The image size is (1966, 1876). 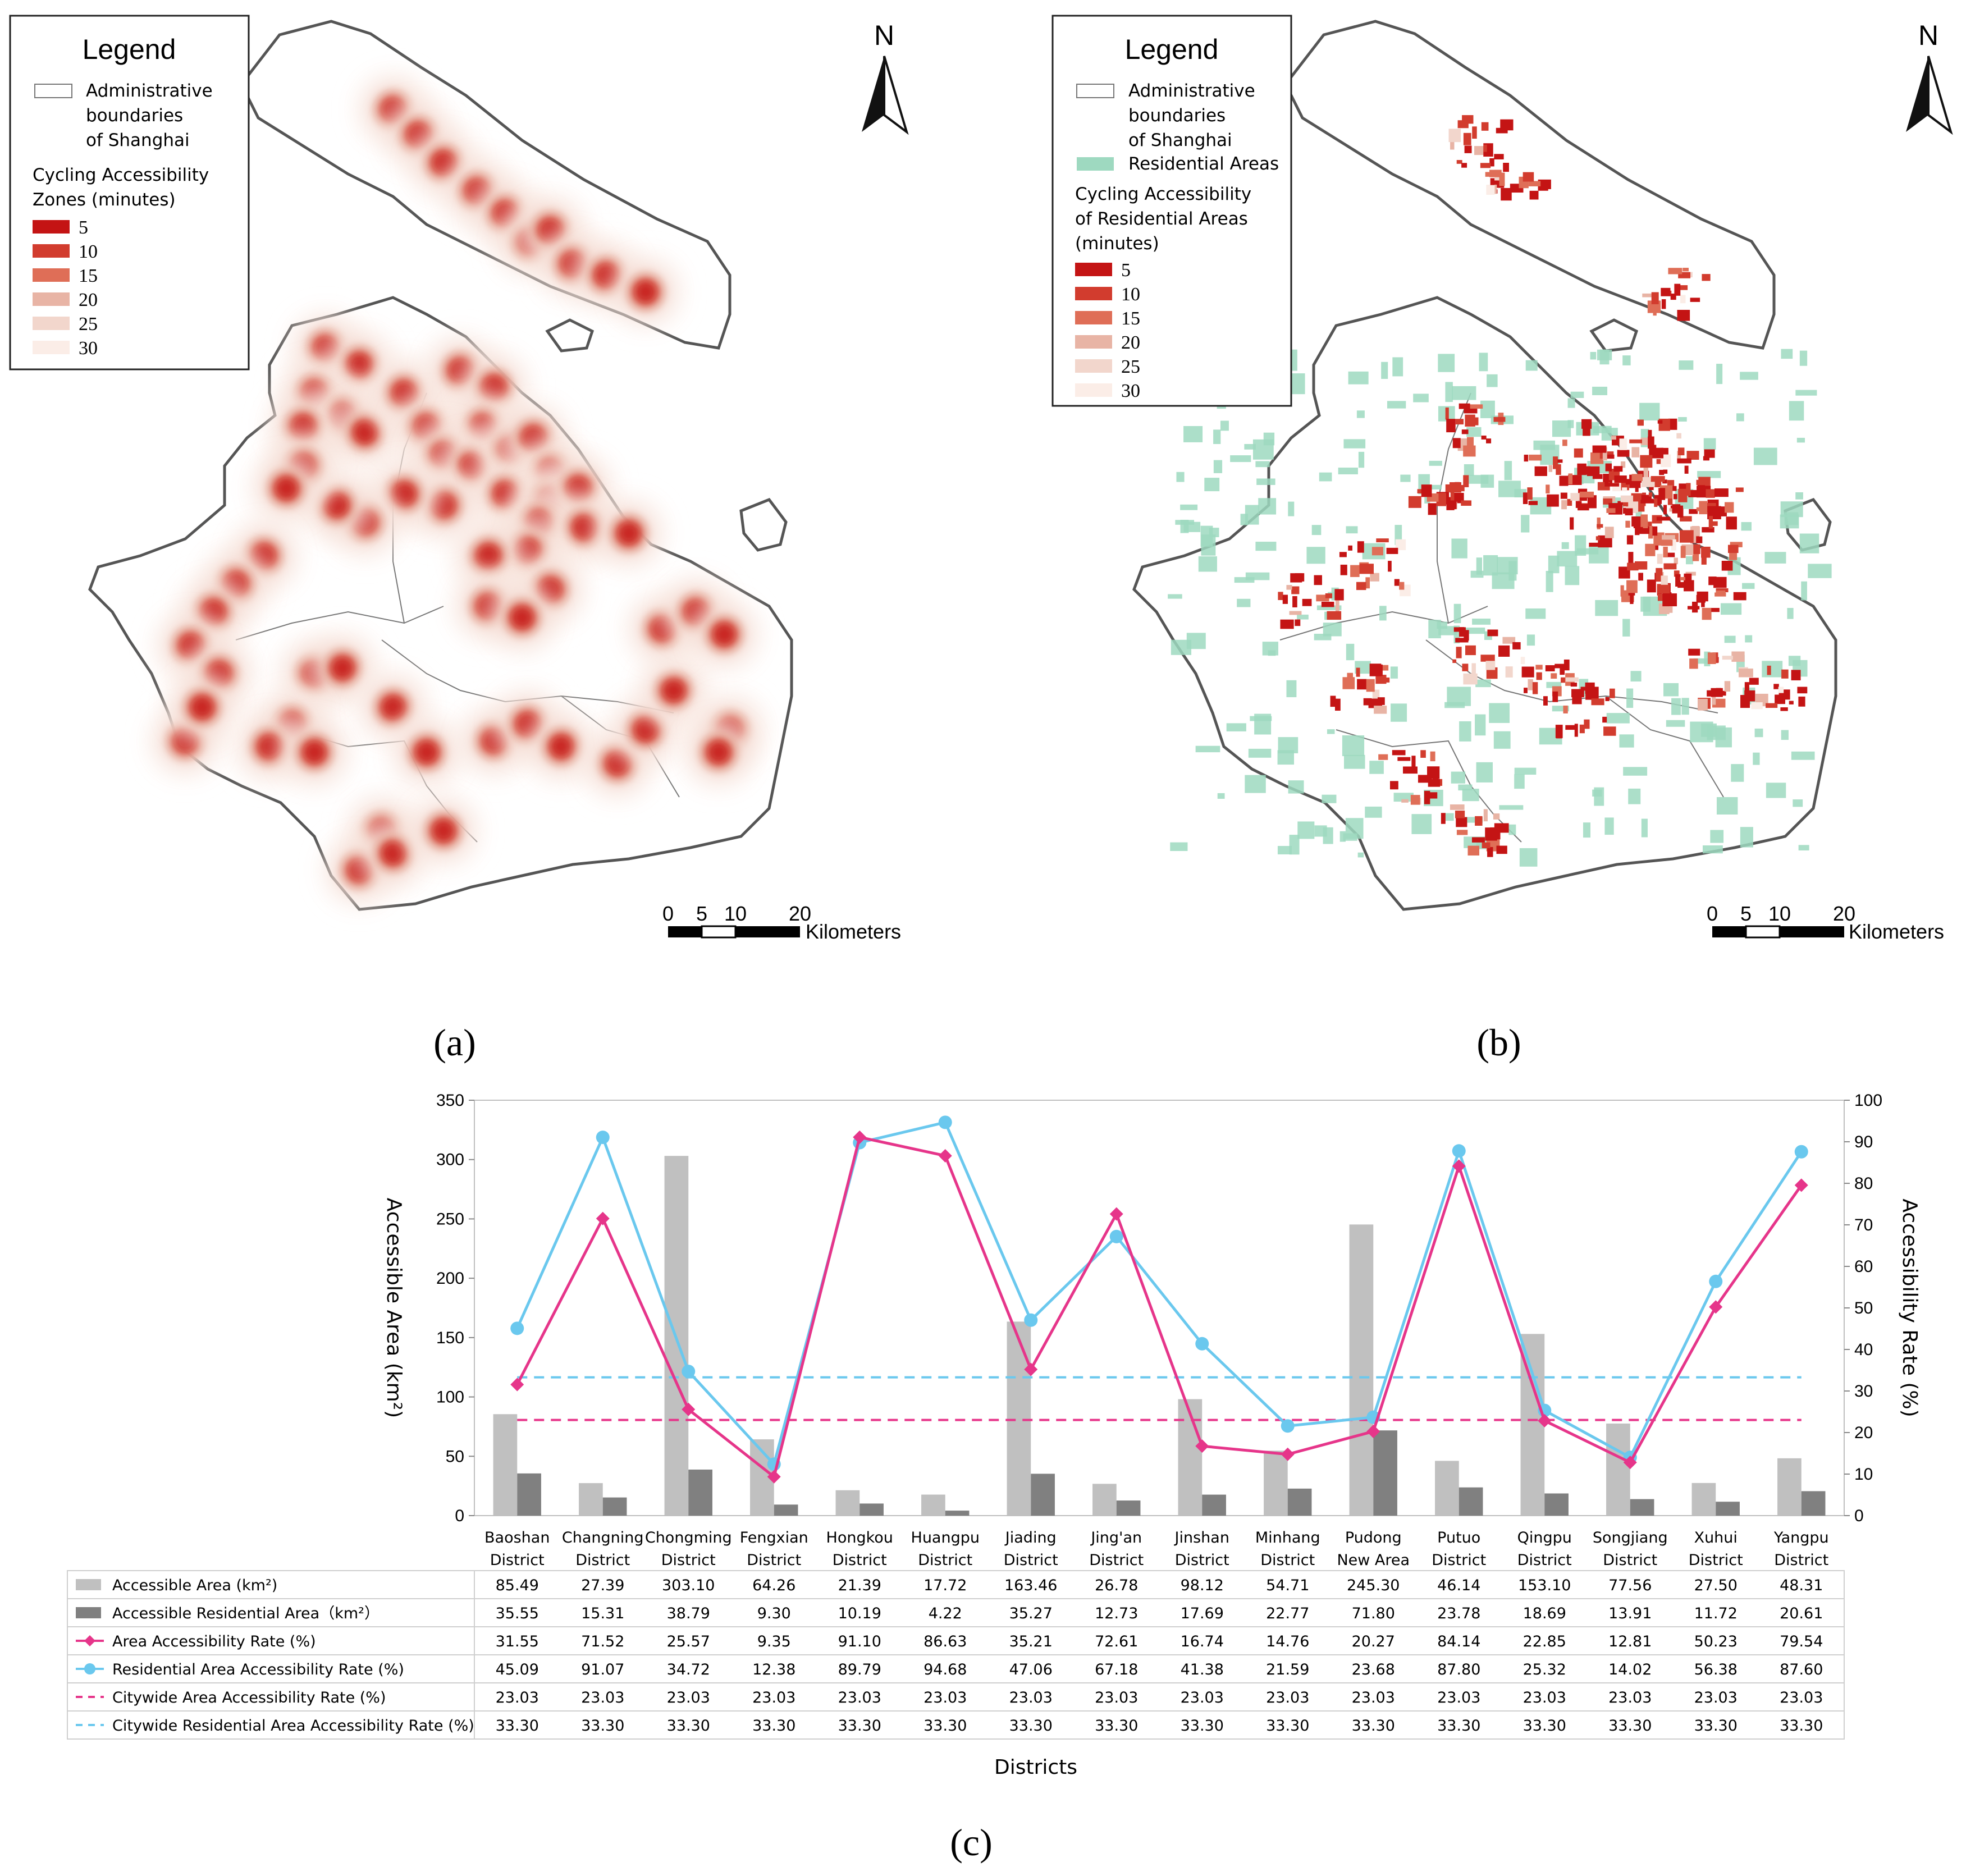 I want to click on north-arrow-a-right, so click(x=896, y=95).